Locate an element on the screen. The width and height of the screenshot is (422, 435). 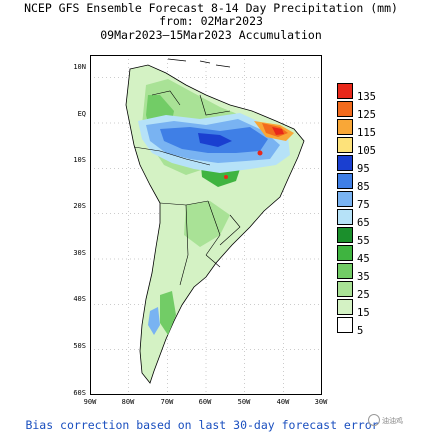
precip-35-south is located at coordinates (168, 313).